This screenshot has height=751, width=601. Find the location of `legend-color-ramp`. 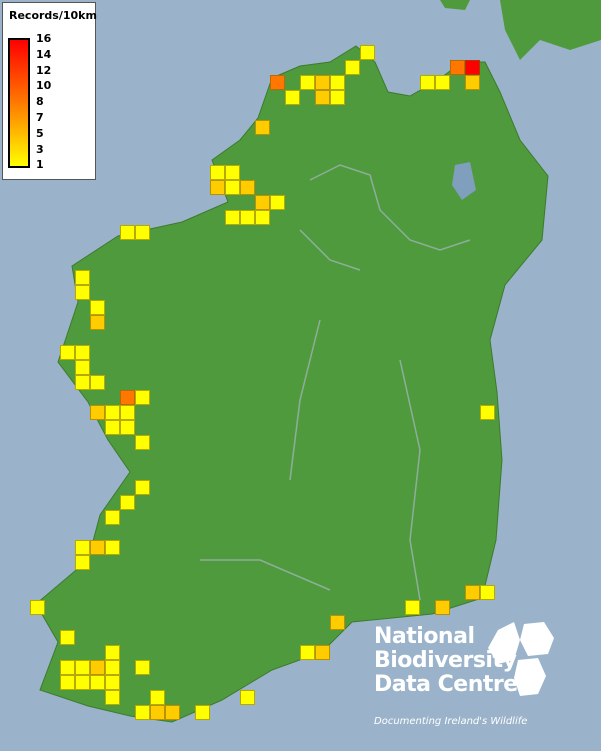

legend-color-ramp is located at coordinates (19, 103).